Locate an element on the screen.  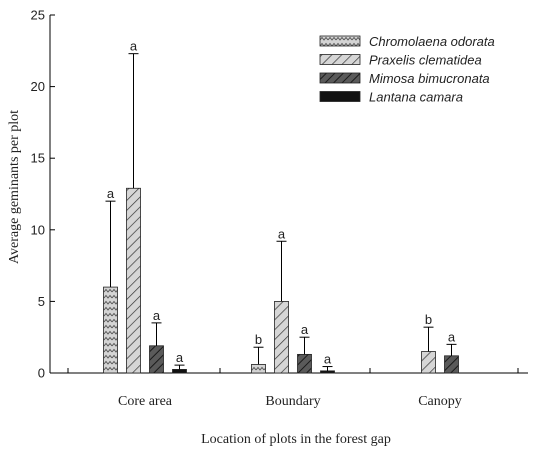
y-tick-label: 0 is located at coordinates (41, 373).